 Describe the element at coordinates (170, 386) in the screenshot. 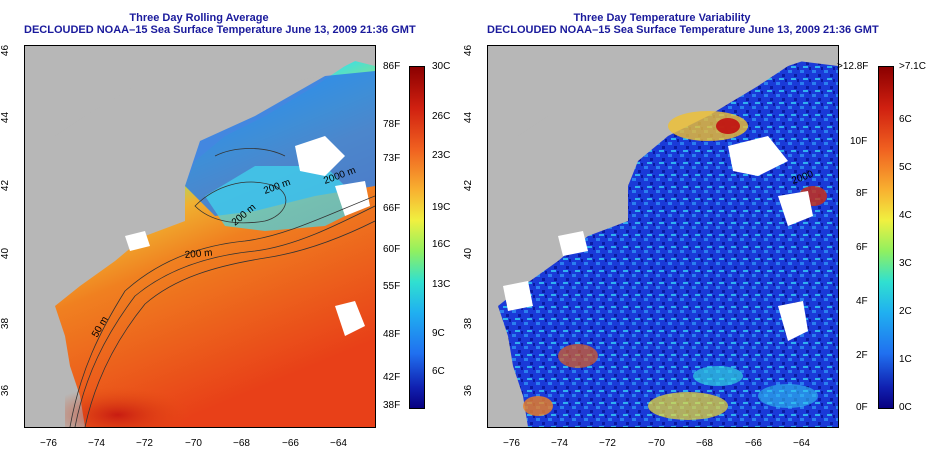

I see `left-warm-core` at that location.